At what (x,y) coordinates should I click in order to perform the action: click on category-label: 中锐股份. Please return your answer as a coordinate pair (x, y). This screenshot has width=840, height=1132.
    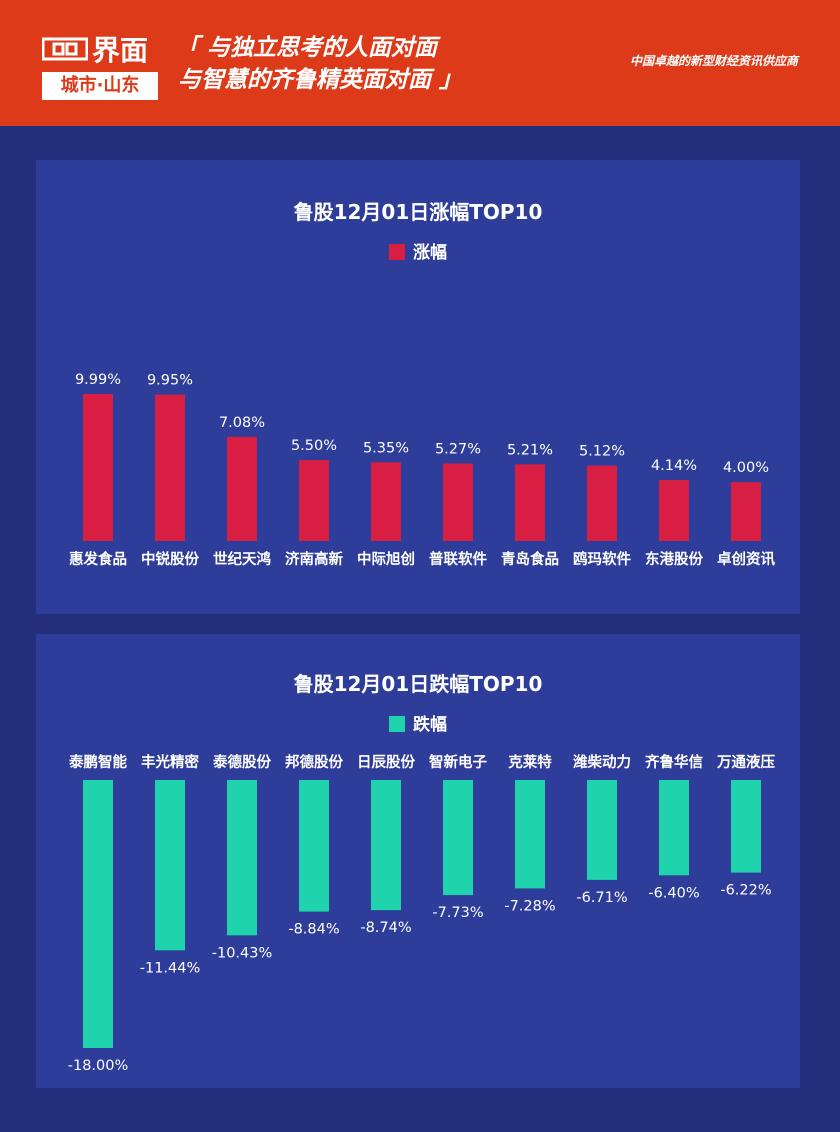
    Looking at the image, I should click on (170, 559).